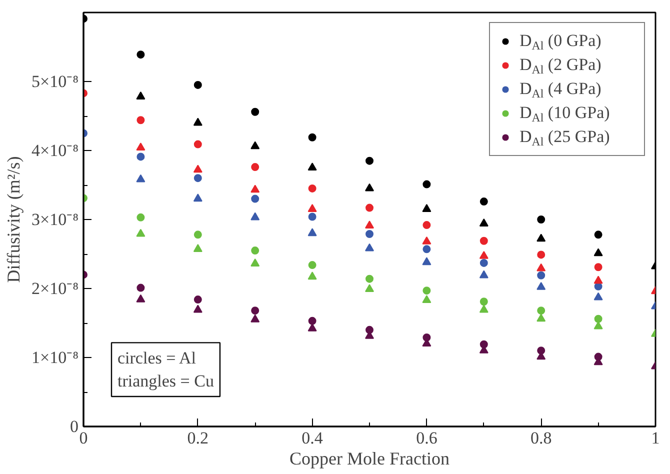 The height and width of the screenshot is (474, 670). Describe the element at coordinates (55, 219) in the screenshot. I see `y-tick-label: 3×10⁻⁸` at that location.